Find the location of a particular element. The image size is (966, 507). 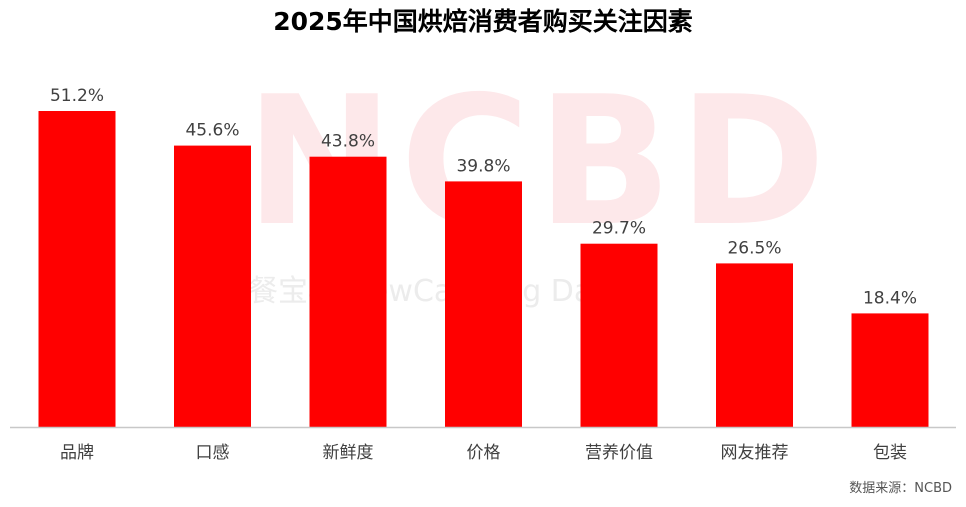

category-label-4: 价格 is located at coordinates (484, 453).